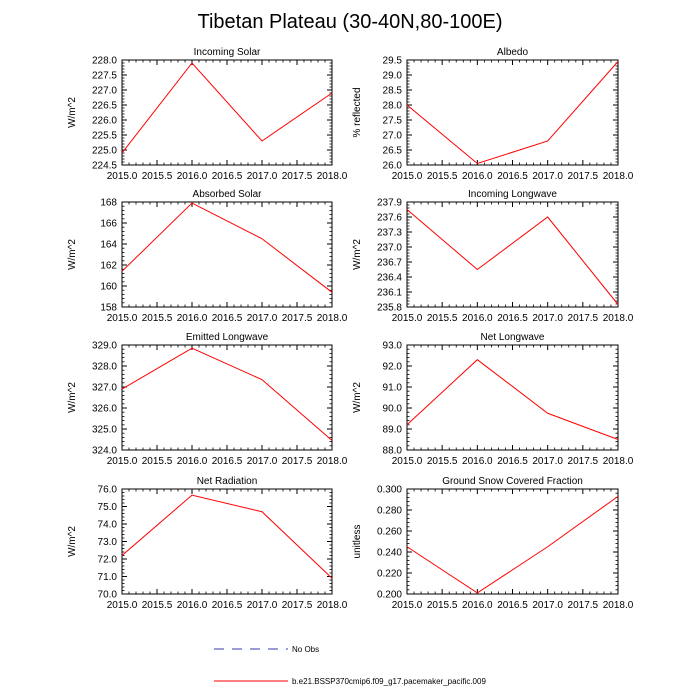  I want to click on y-tick-label: 75.0, so click(108, 507).